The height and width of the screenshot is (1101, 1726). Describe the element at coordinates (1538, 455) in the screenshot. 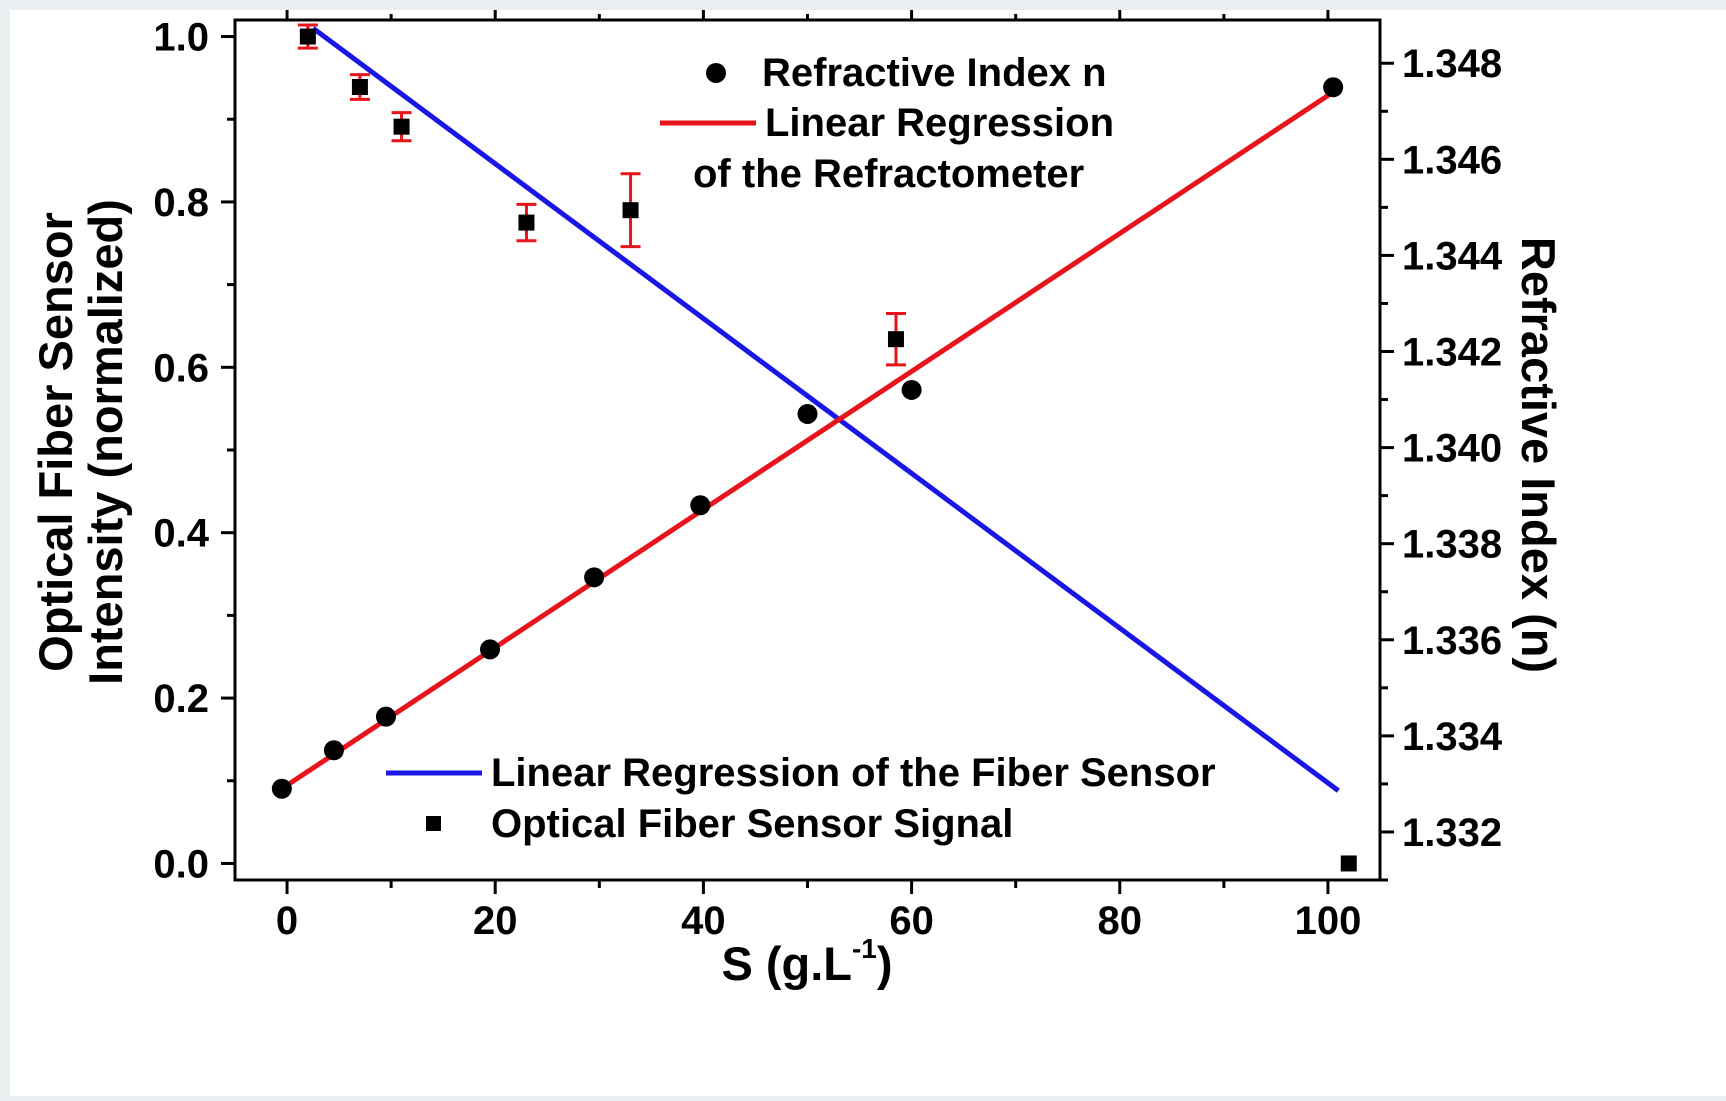

I see `y-right-axis-title: Refractive Index (n)` at that location.